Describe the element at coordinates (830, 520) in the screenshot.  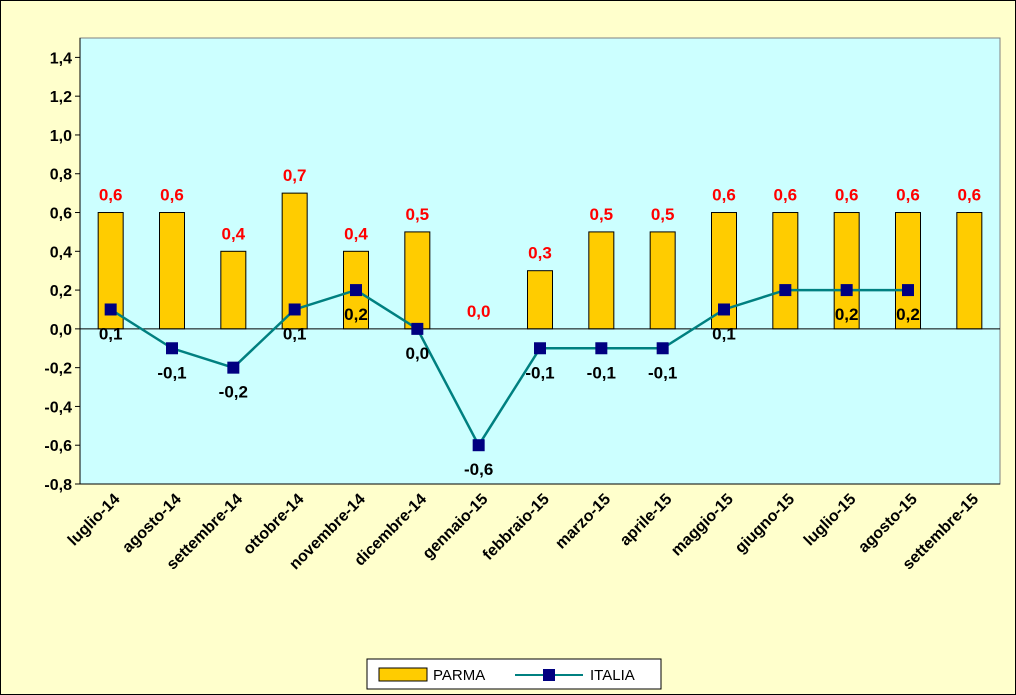
I see `x-category-label: luglio-15` at that location.